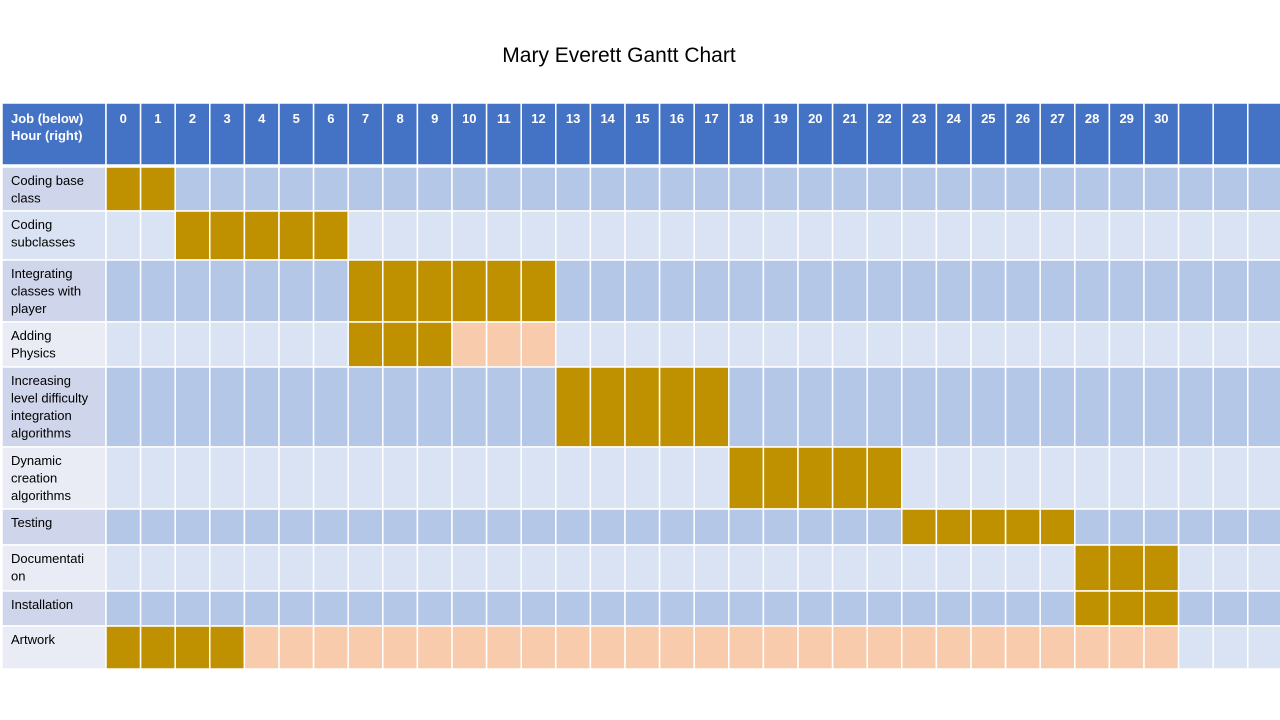 This screenshot has width=1280, height=720. Describe the element at coordinates (33, 639) in the screenshot. I see `task-label-line: Artwork` at that location.